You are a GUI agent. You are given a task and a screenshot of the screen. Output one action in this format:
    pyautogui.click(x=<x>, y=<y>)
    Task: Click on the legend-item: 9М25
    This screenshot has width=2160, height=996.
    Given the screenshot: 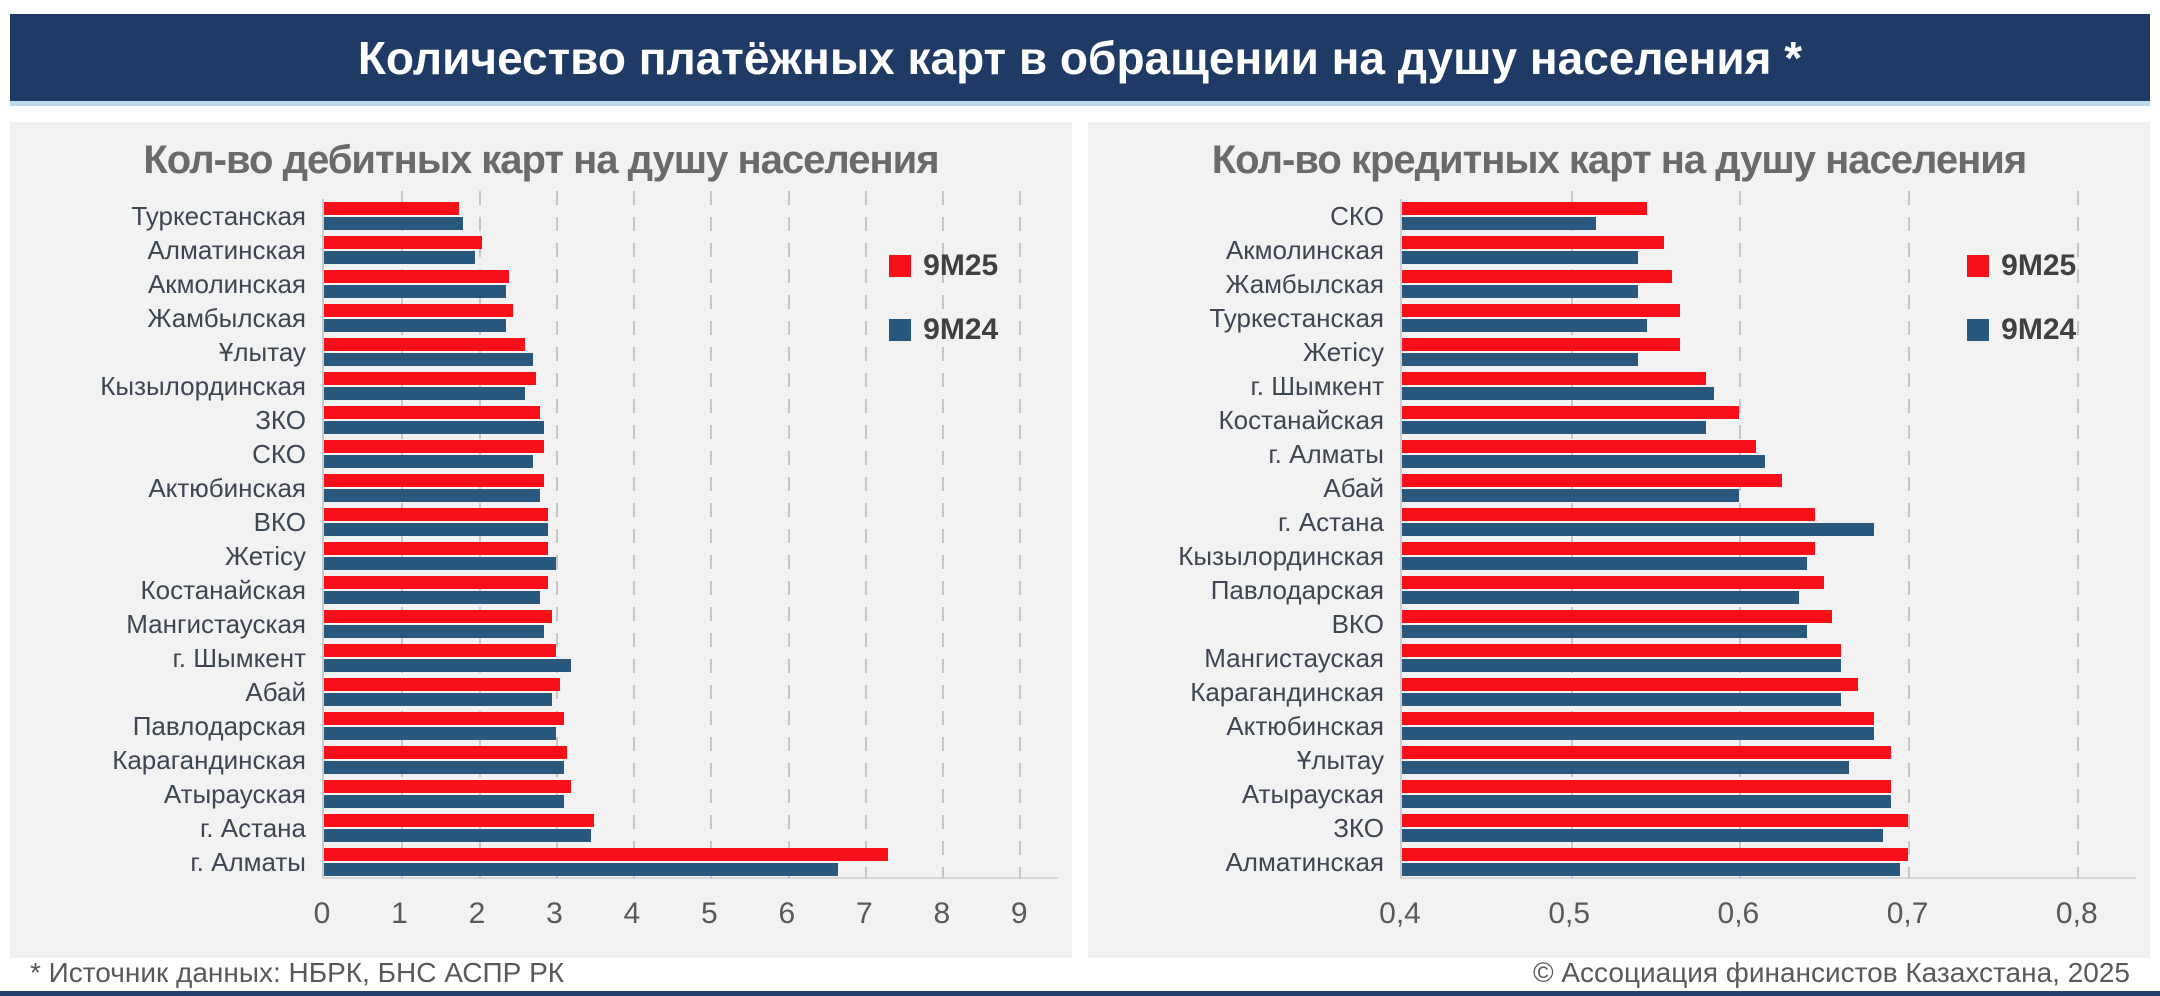 What is the action you would take?
    pyautogui.click(x=943, y=266)
    